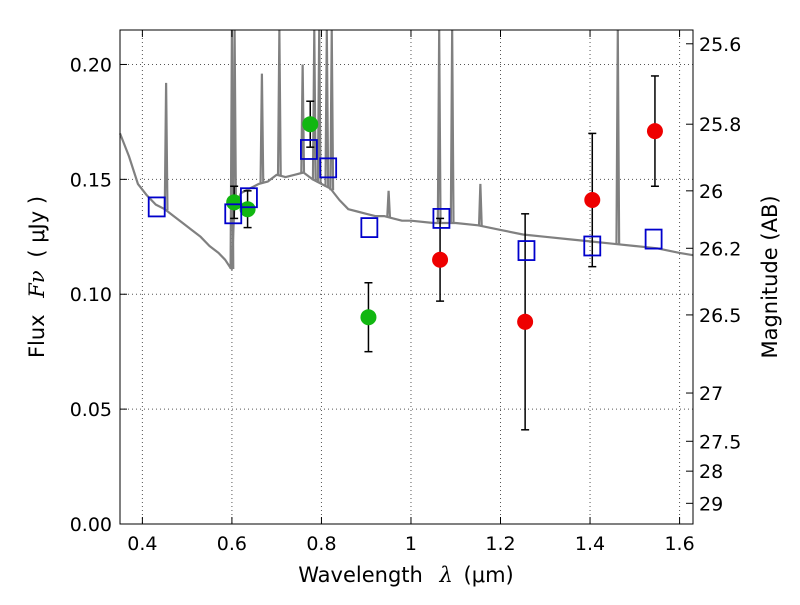 This screenshot has height=605, width=800. What do you see at coordinates (91, 525) in the screenshot?
I see `y-tick-label: 0.00` at bounding box center [91, 525].